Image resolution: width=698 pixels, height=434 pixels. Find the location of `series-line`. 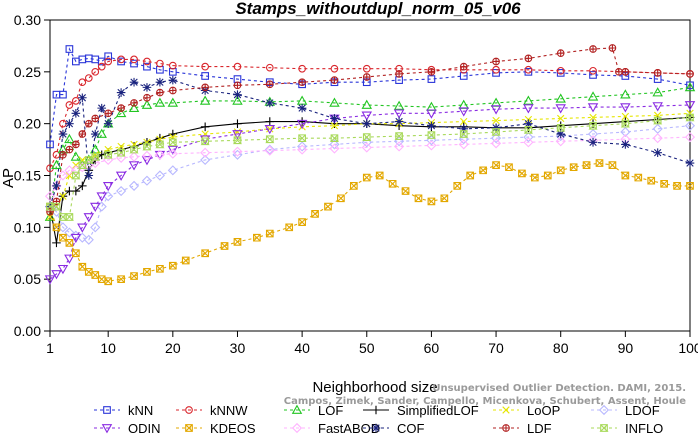

series-line is located at coordinates (370, 166).